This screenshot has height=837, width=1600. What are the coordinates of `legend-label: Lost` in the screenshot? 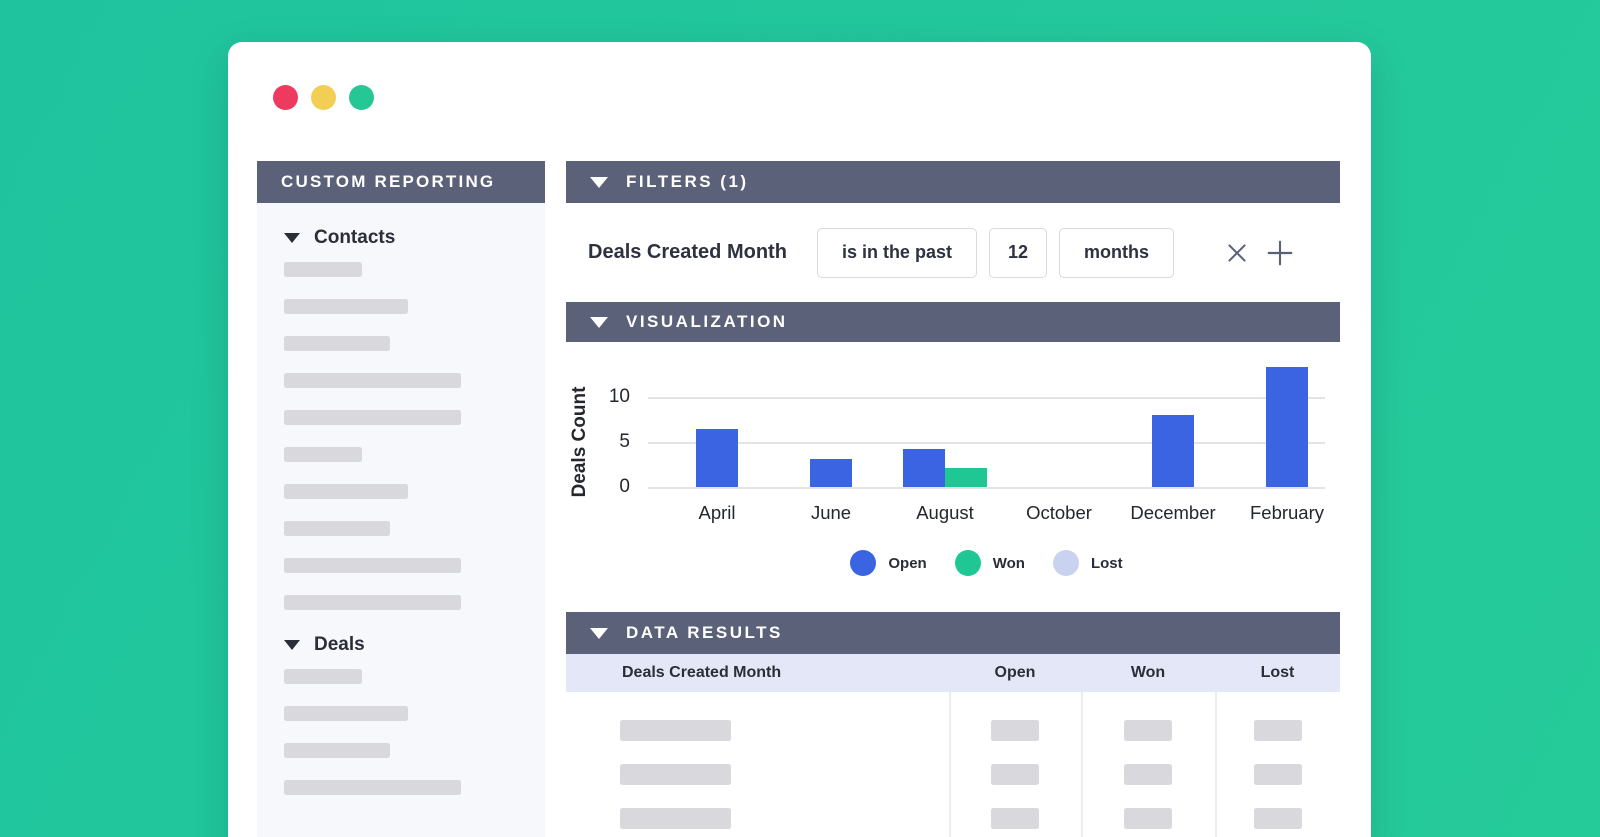 It's located at (1106, 563).